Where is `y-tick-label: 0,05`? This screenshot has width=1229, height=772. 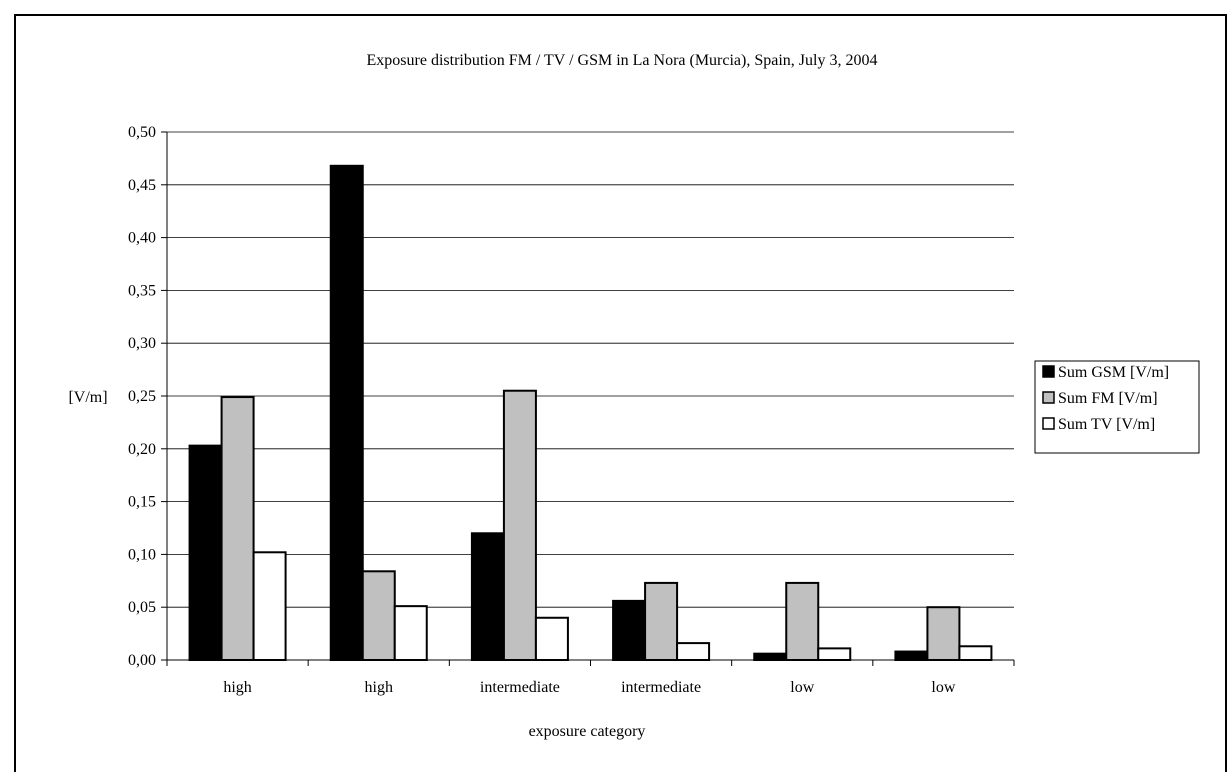
y-tick-label: 0,05 is located at coordinates (142, 607).